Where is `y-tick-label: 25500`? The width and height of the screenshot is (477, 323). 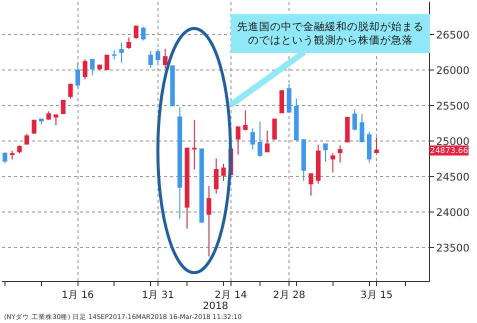
y-tick-label: 25500 is located at coordinates (453, 106).